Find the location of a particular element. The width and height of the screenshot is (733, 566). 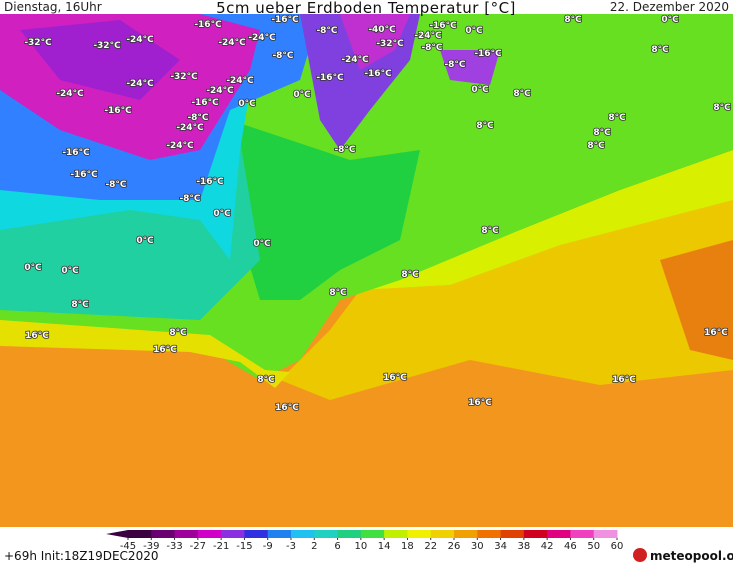

header-left: Dienstag, 16Uhr is located at coordinates (53, 7).